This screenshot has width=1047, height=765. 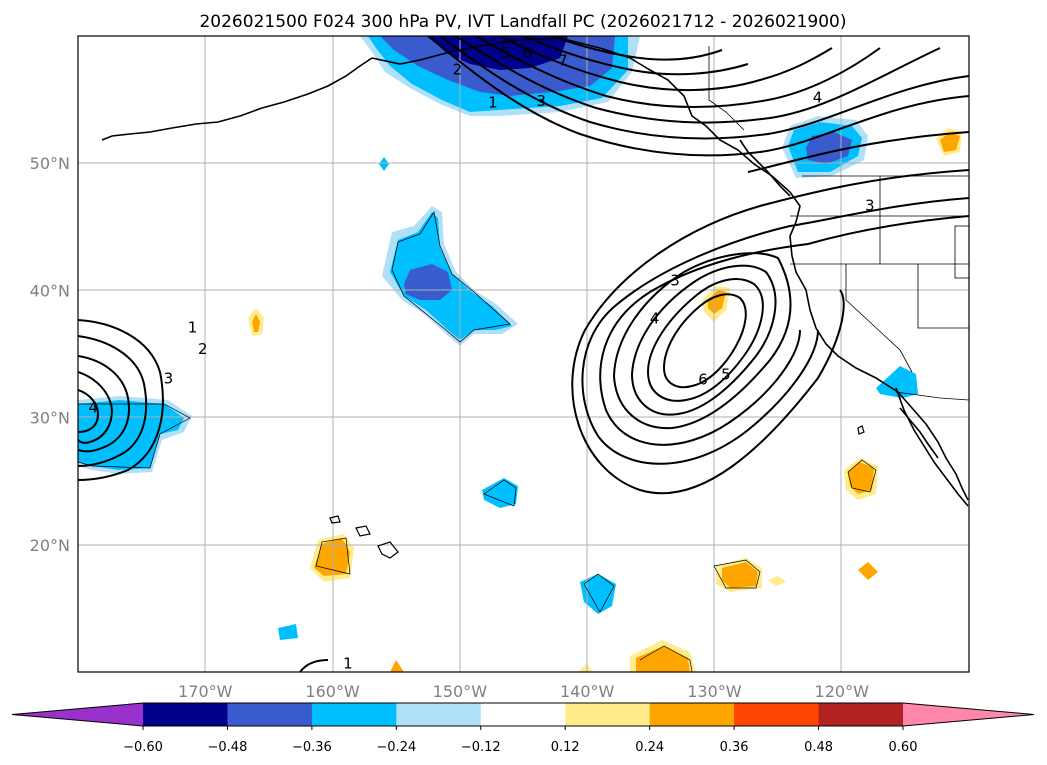 What do you see at coordinates (765, 168) in the screenshot?
I see `coast-bc-islands` at bounding box center [765, 168].